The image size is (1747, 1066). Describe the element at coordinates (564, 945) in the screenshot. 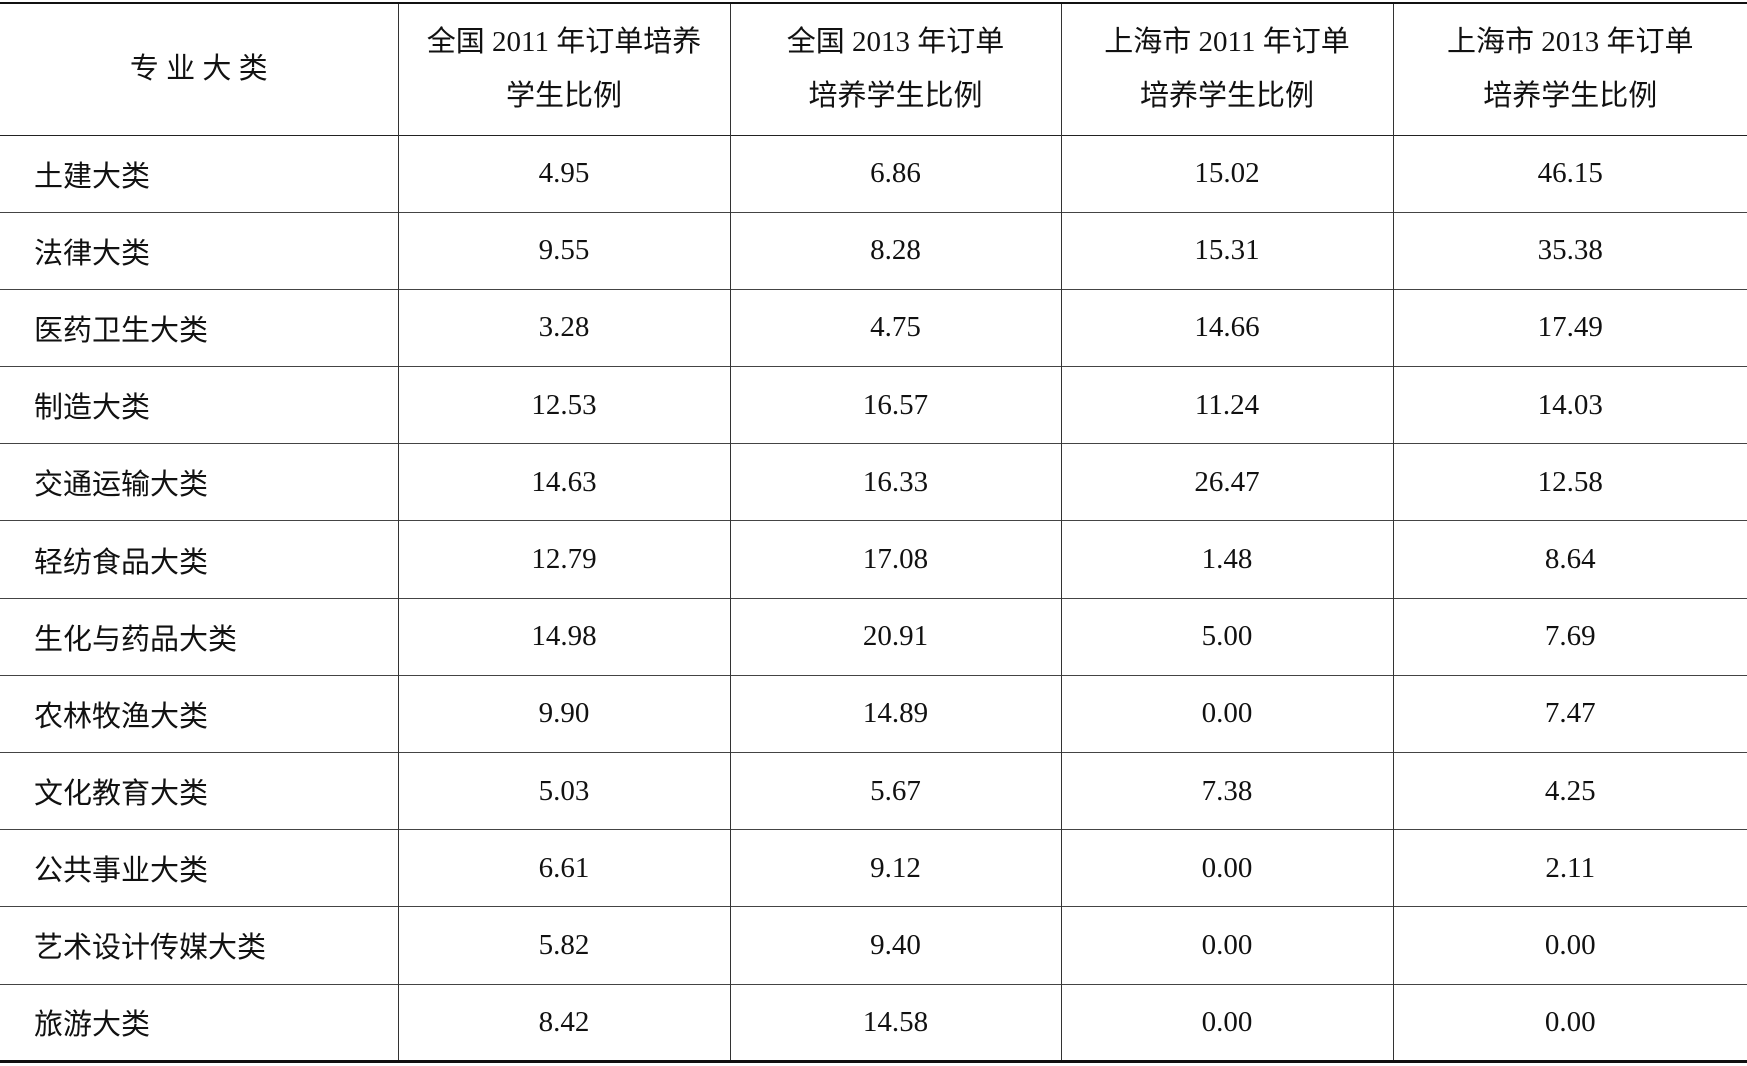

I see `value-cell: 5.82` at that location.